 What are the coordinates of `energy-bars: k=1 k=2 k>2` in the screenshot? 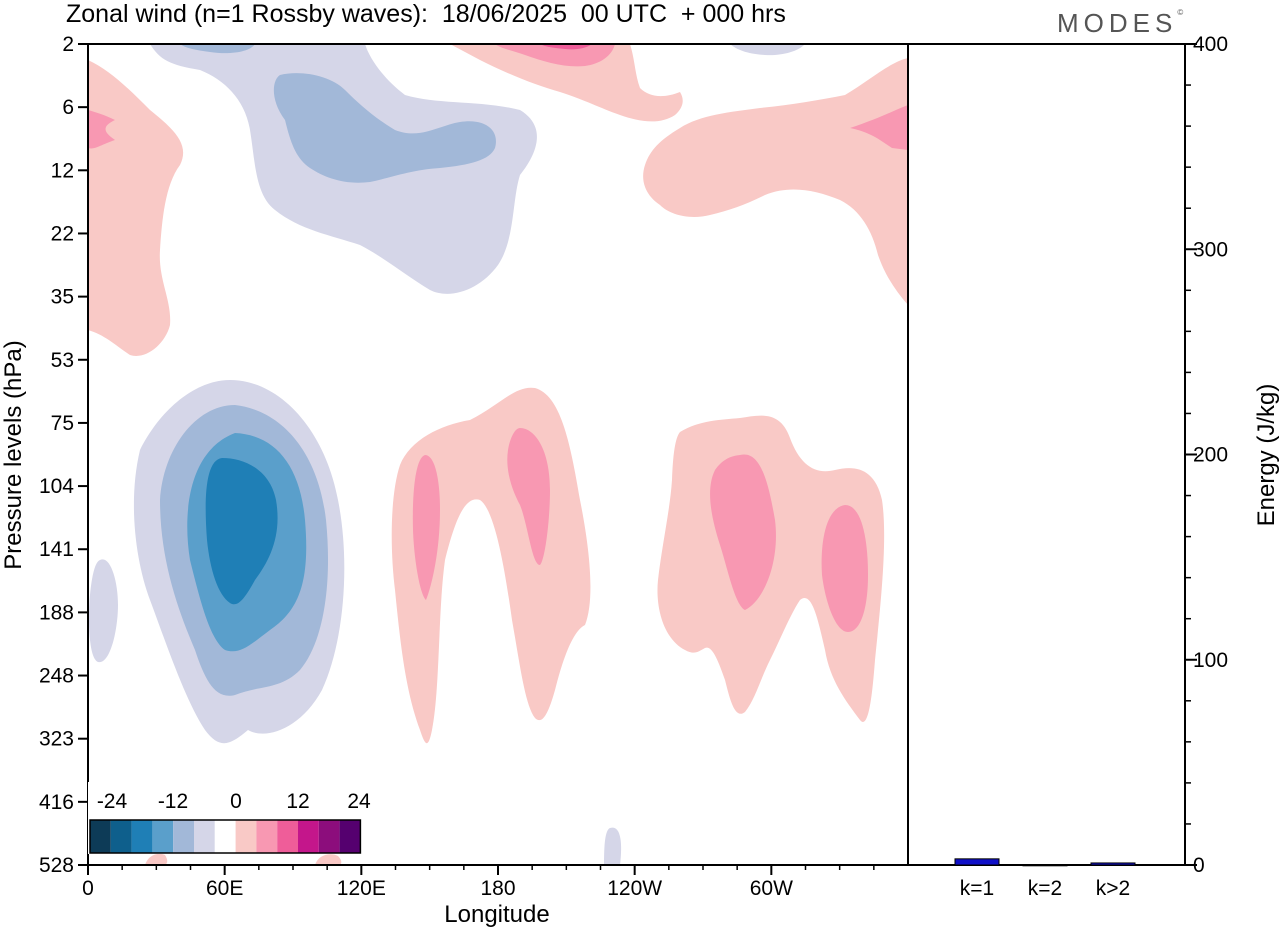 It's located at (1045, 879).